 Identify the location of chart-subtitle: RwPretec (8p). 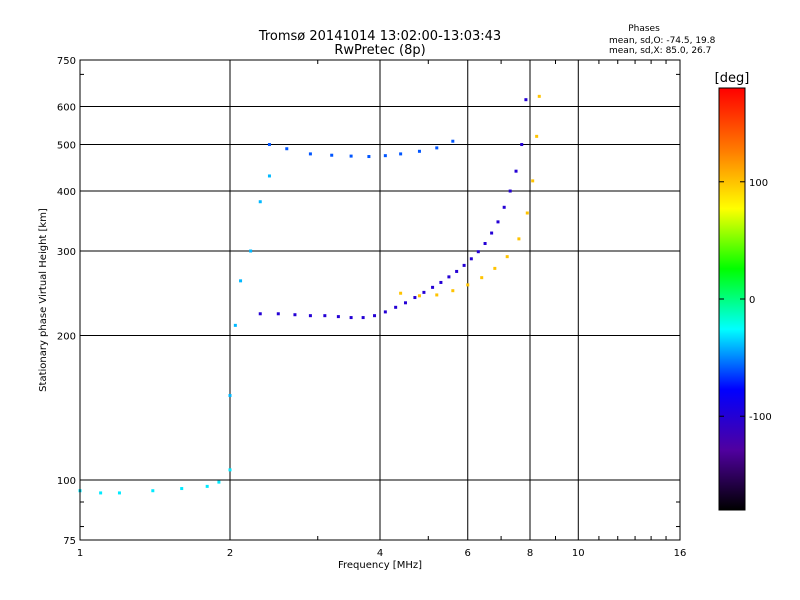
(379, 50).